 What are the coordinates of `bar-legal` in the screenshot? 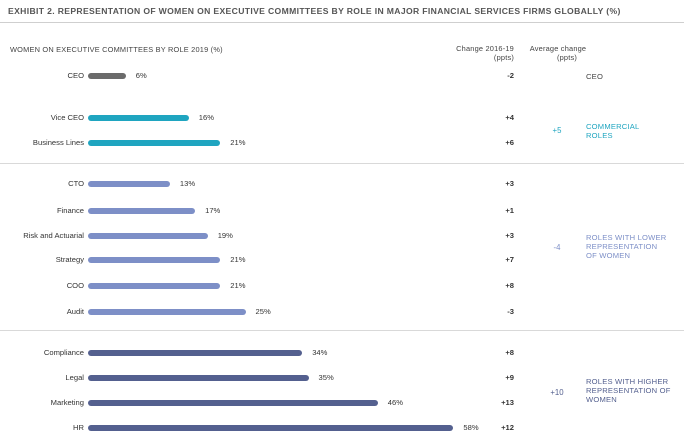 It's located at (198, 378).